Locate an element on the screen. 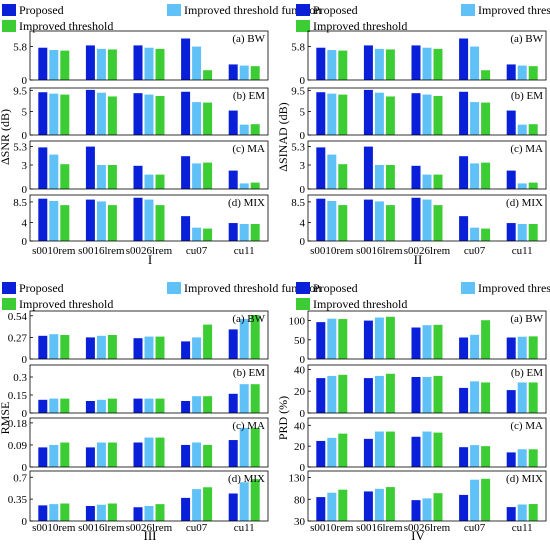  panel-2: 0 0.15 0.3 (b) EM is located at coordinates (138, 392).